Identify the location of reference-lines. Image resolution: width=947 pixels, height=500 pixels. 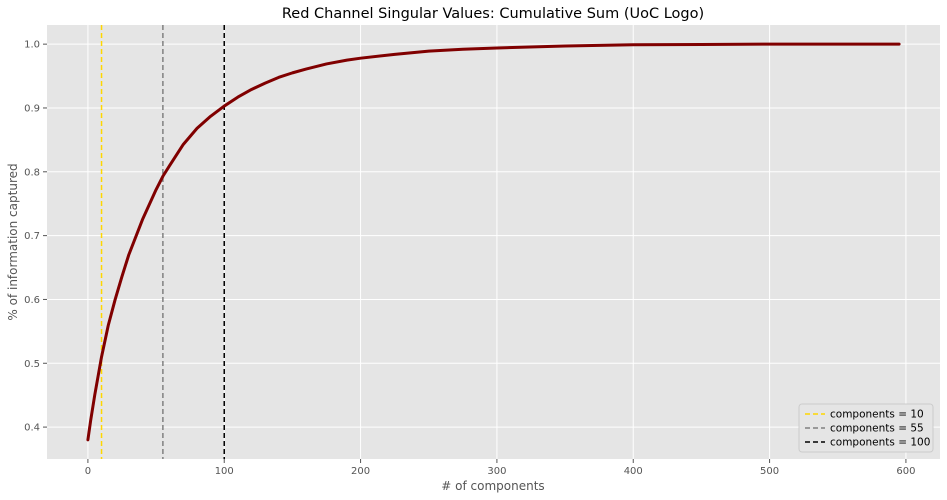
(162, 242).